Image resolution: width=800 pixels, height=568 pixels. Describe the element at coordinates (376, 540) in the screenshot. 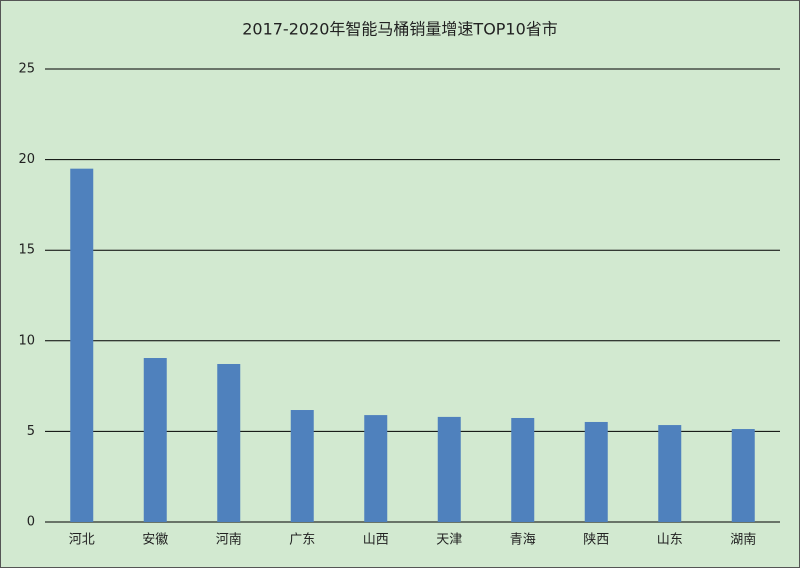

I see `x-tick-label: 山西` at that location.